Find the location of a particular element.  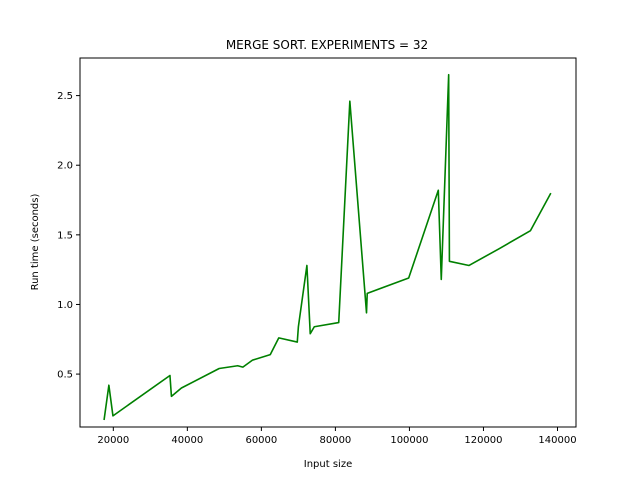

x-tick-label: 140000 is located at coordinates (557, 440).